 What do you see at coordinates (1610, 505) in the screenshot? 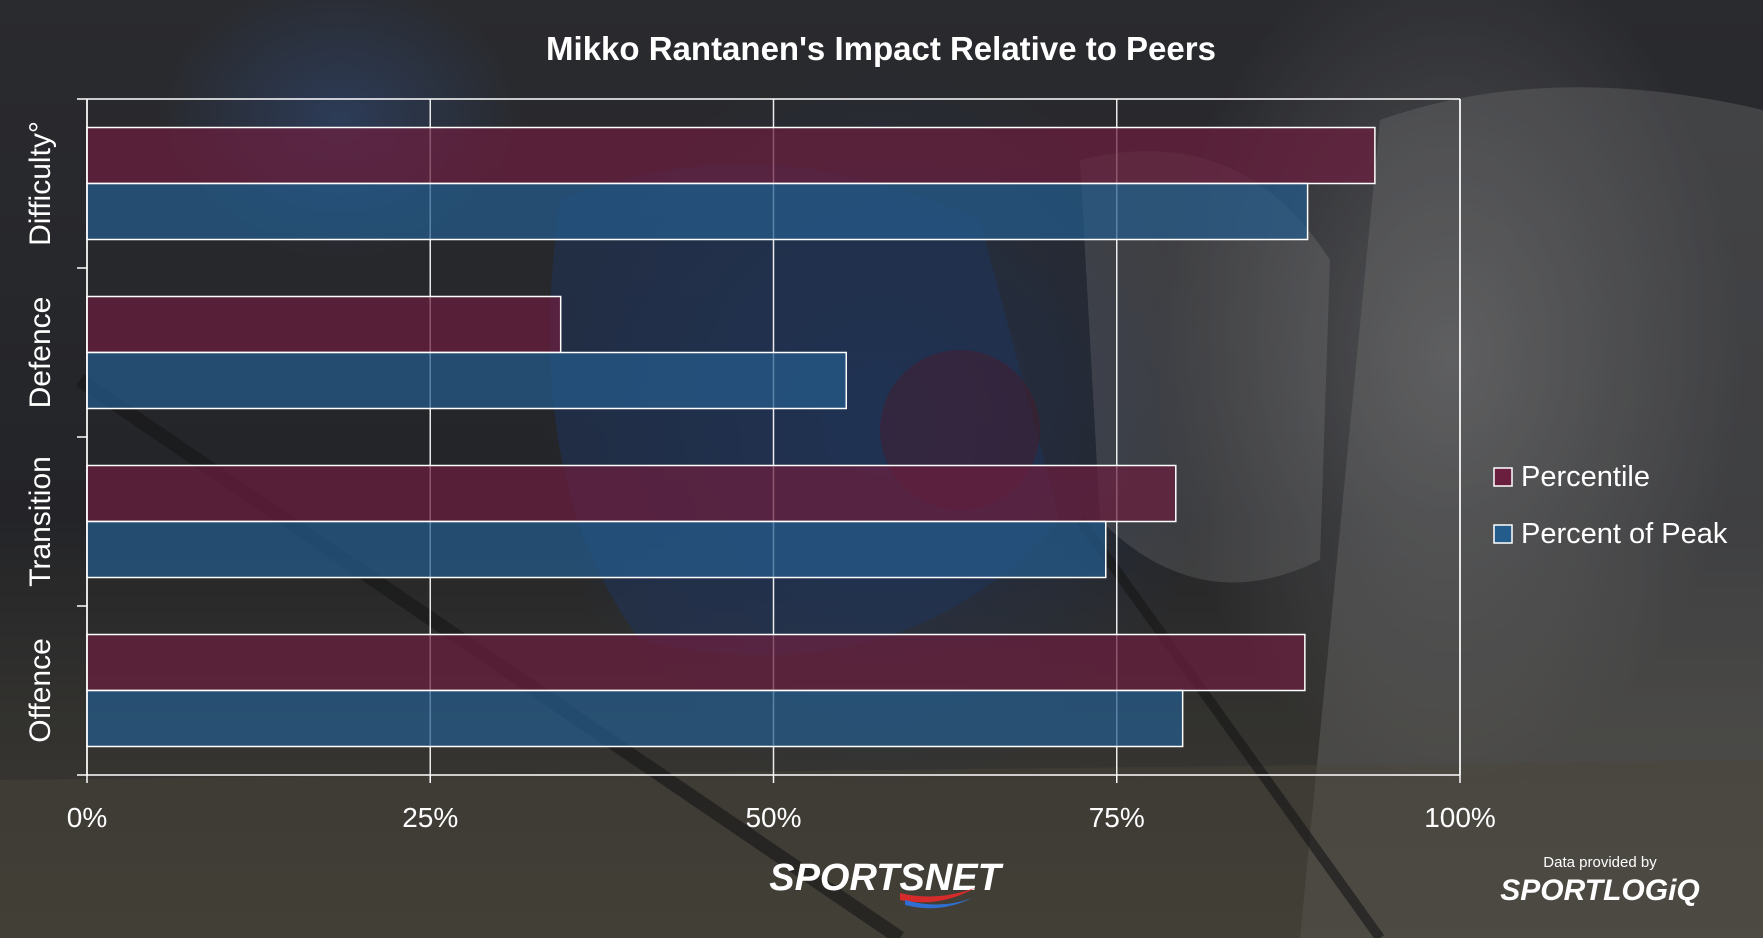
I see `legend: Percentile Percent of Peak` at bounding box center [1610, 505].